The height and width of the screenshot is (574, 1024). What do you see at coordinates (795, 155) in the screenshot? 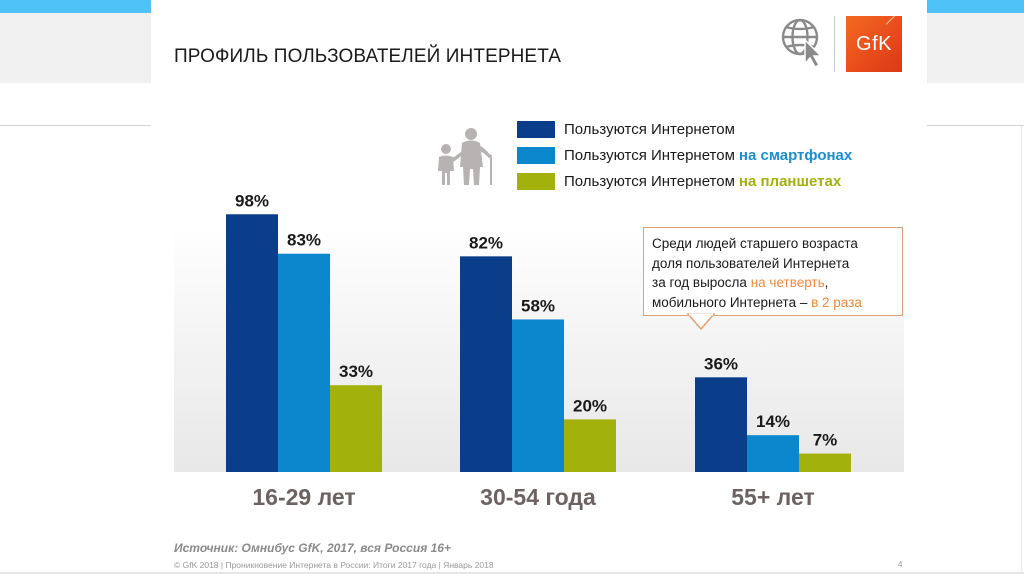
I see `legend-accent: на смартфонах` at bounding box center [795, 155].